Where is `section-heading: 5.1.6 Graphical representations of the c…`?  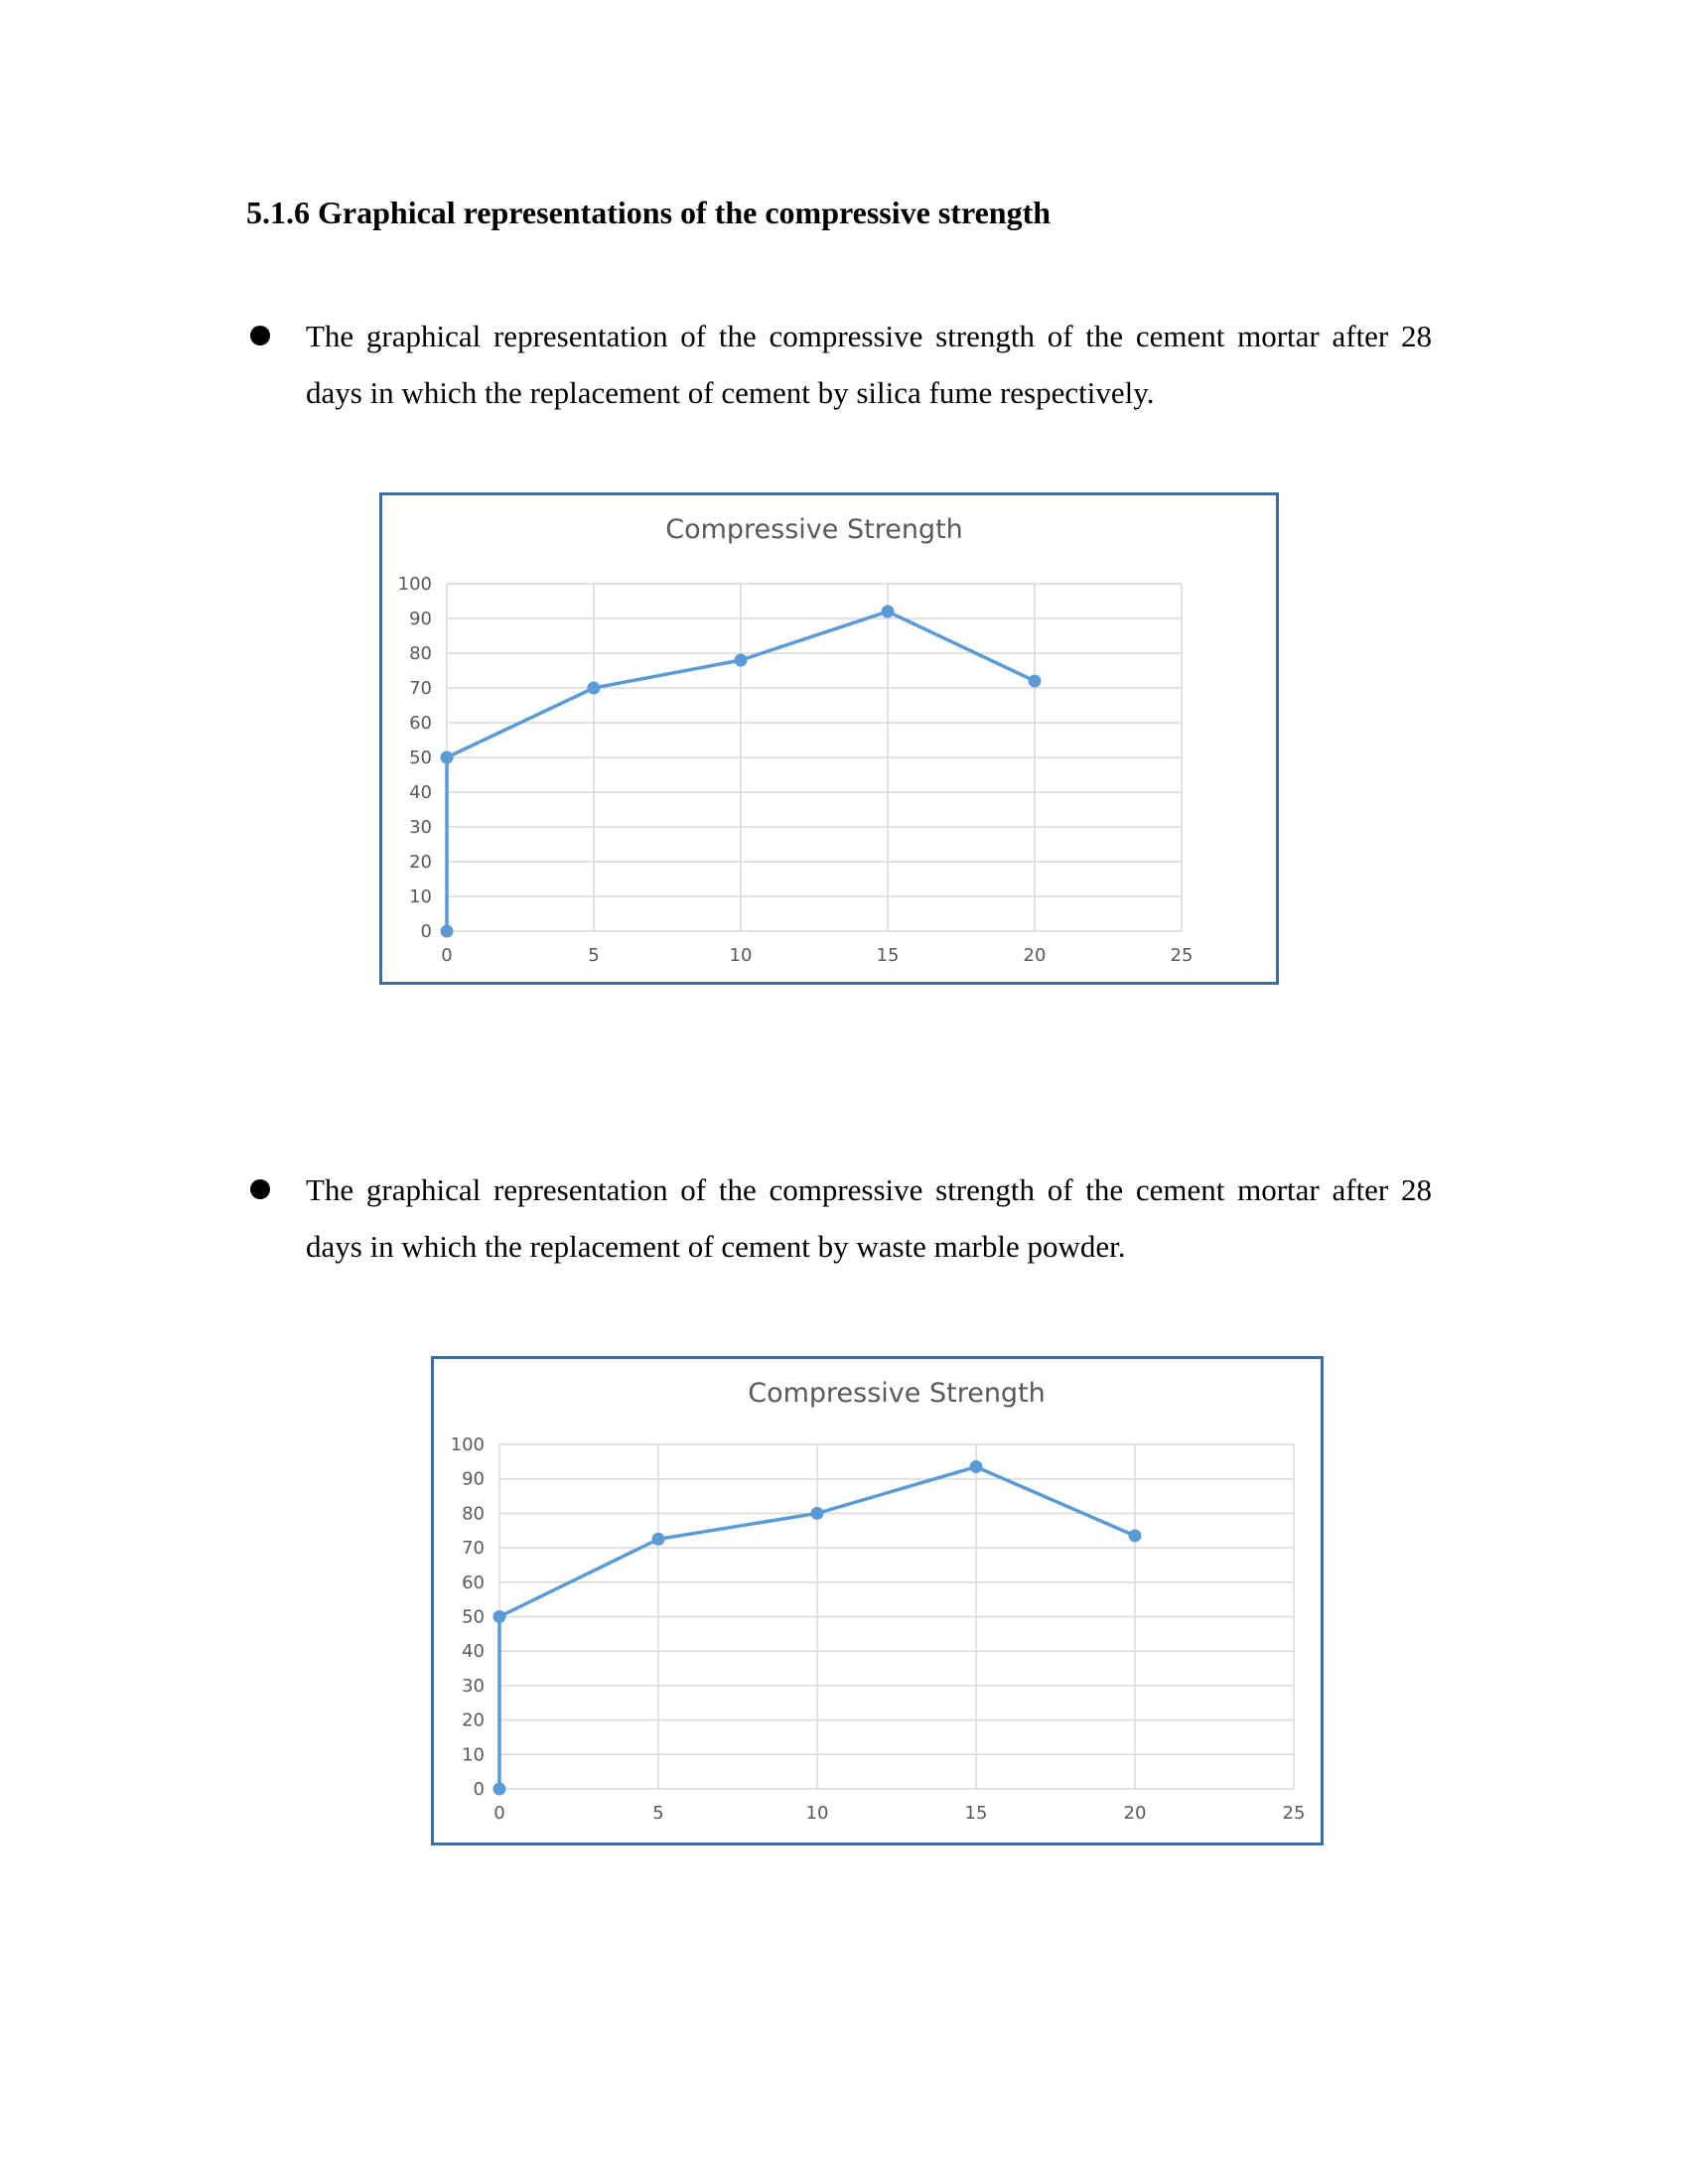 section-heading: 5.1.6 Graphical representations of the c… is located at coordinates (649, 212).